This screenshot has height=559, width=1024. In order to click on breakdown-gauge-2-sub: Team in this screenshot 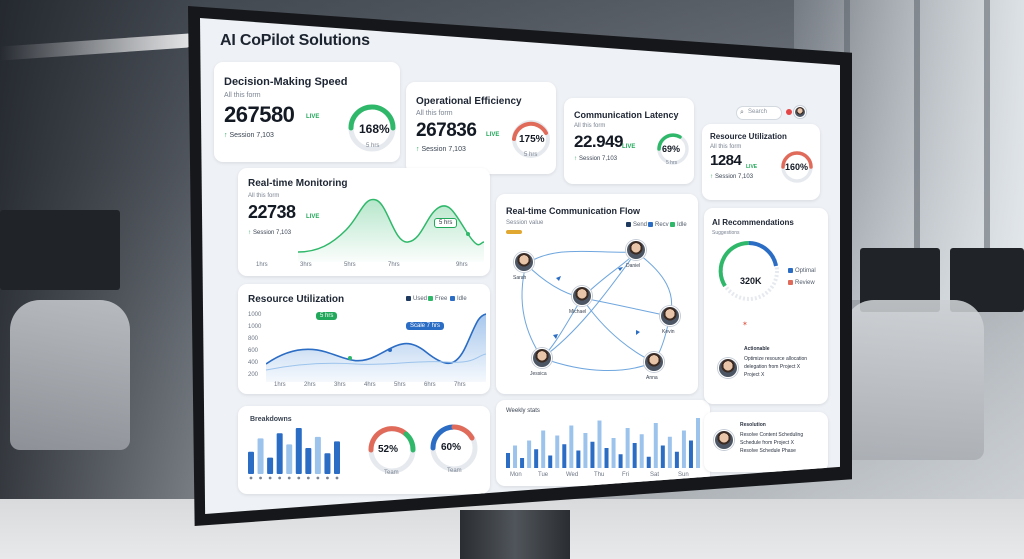, I will do `click(454, 471)`.